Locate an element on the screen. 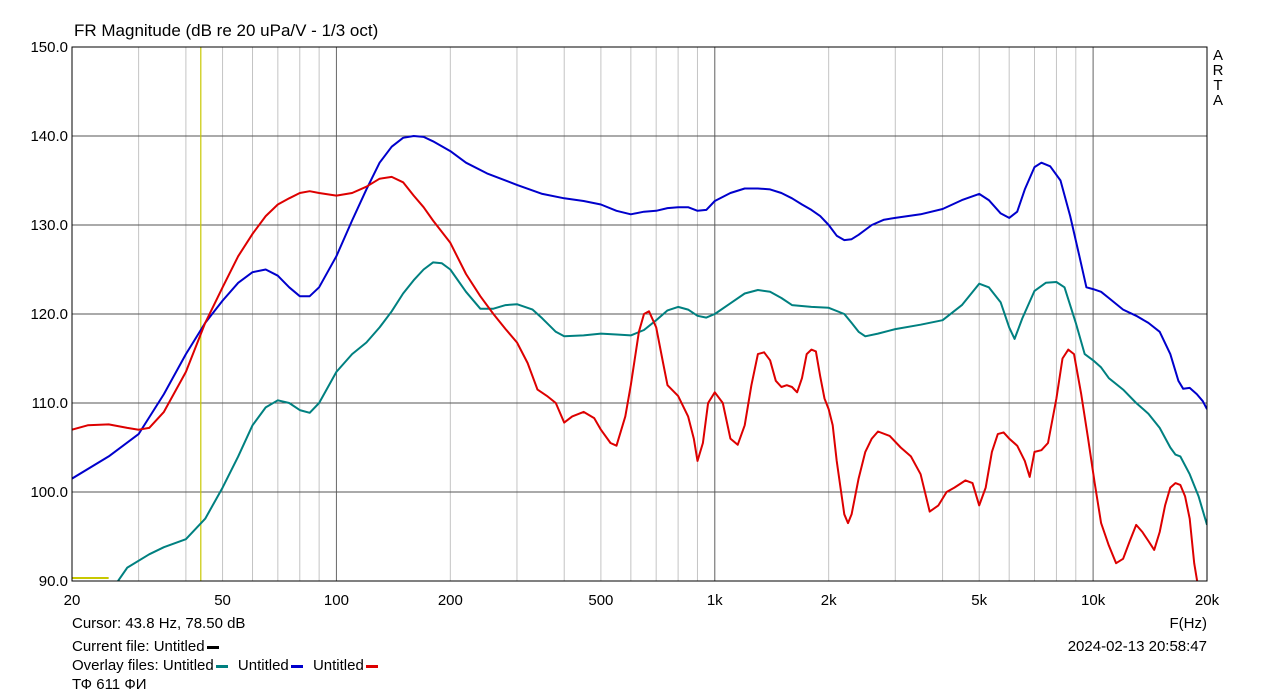  watermark-letter: R is located at coordinates (1218, 70).